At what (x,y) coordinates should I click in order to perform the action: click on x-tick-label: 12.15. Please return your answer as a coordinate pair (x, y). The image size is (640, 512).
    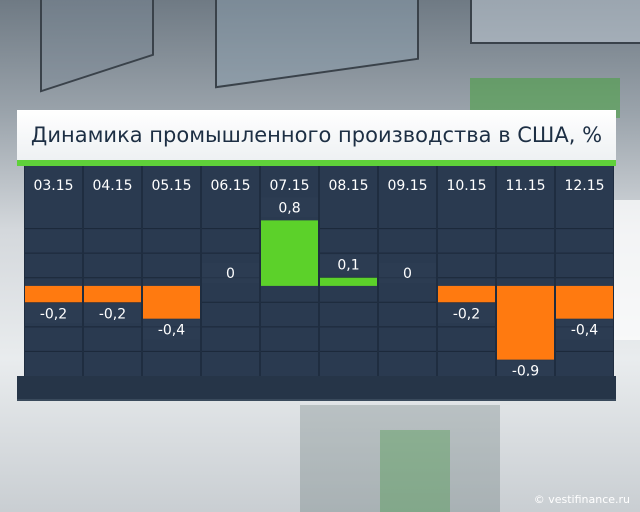
    Looking at the image, I should click on (584, 186).